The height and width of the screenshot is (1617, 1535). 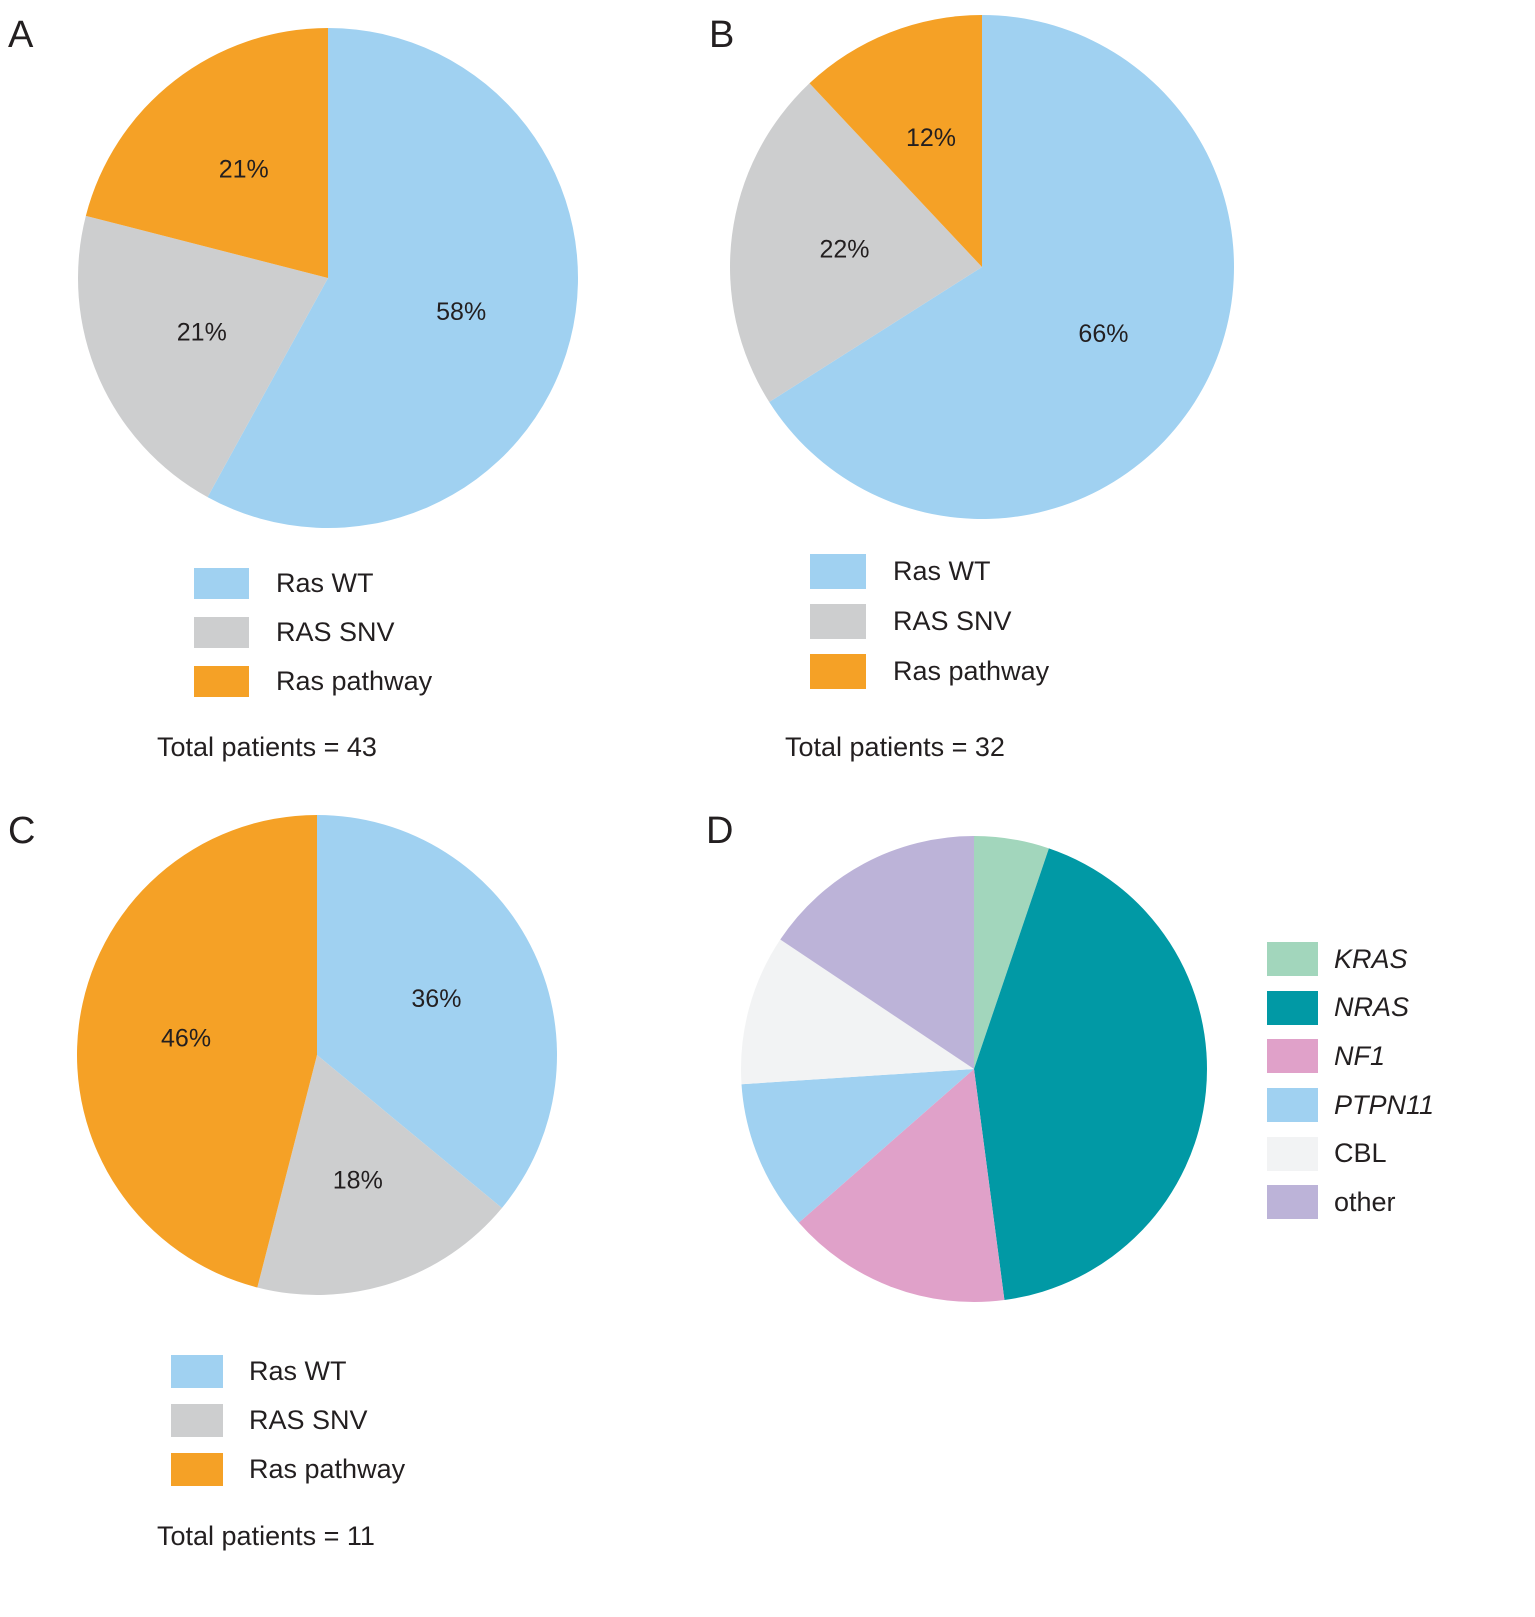 What do you see at coordinates (857, 1012) in the screenshot?
I see `slice-cbl` at bounding box center [857, 1012].